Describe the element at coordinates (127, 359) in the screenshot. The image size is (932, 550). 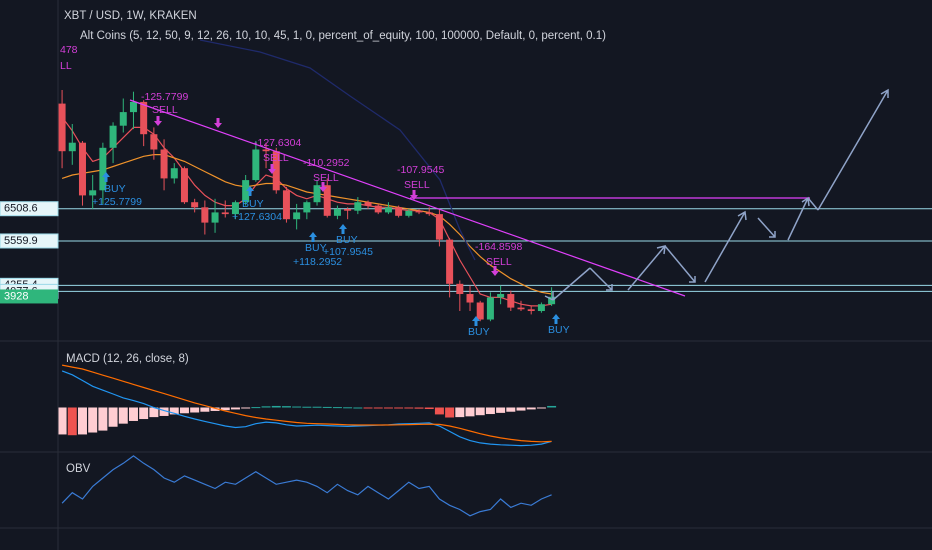
I see `macd-title: MACD (12, 26, close, 8)` at that location.